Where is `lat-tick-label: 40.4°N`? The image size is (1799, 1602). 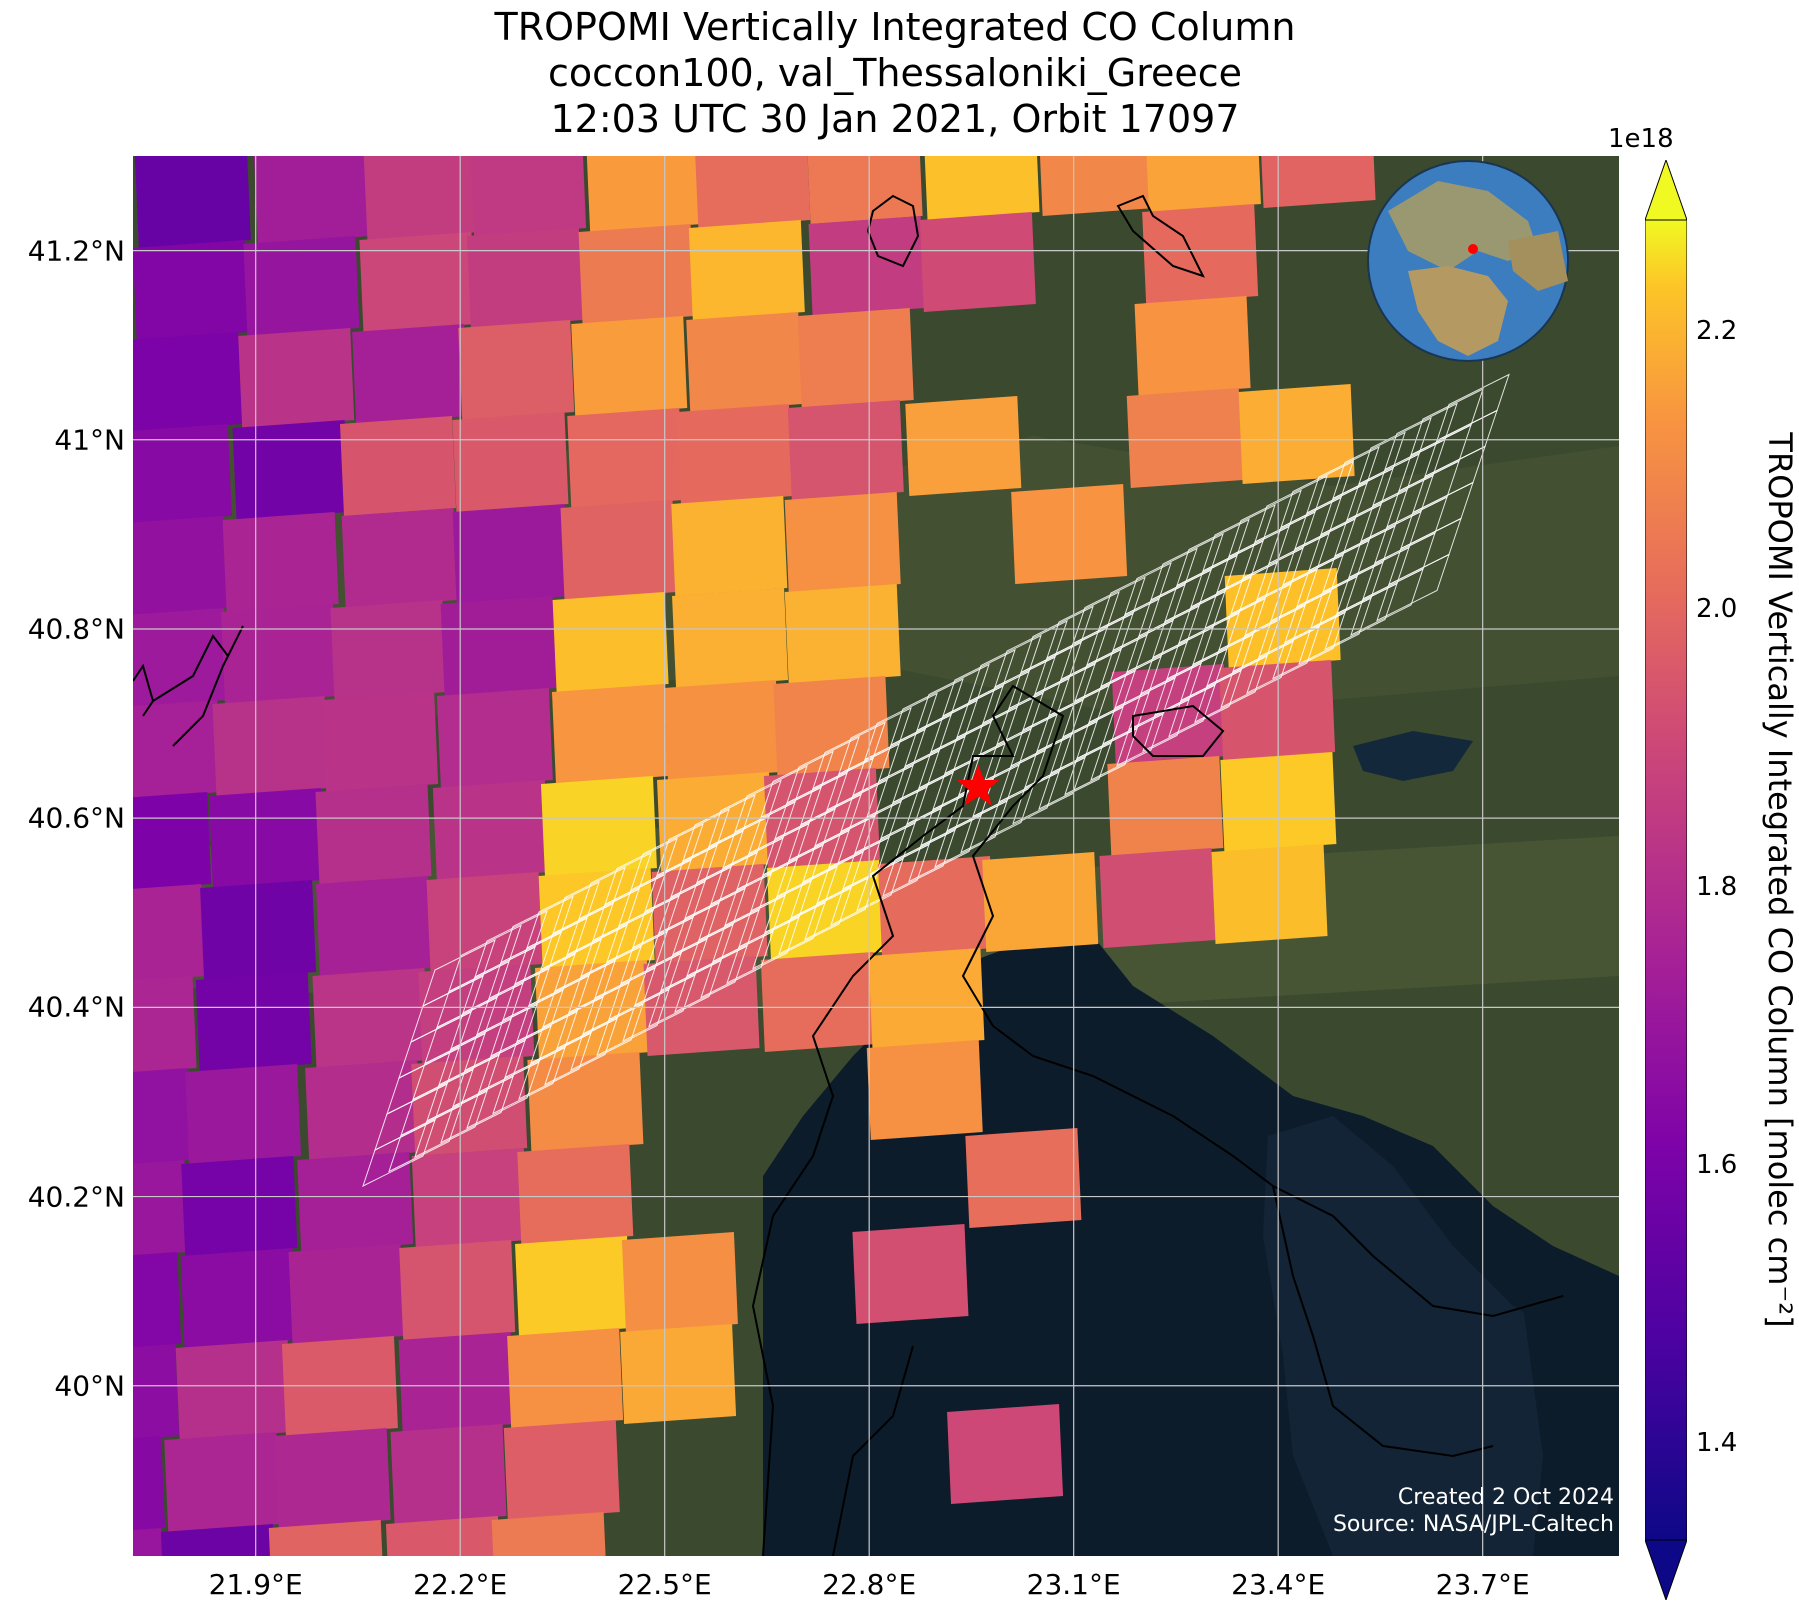 lat-tick-label: 40.4°N is located at coordinates (76, 1007).